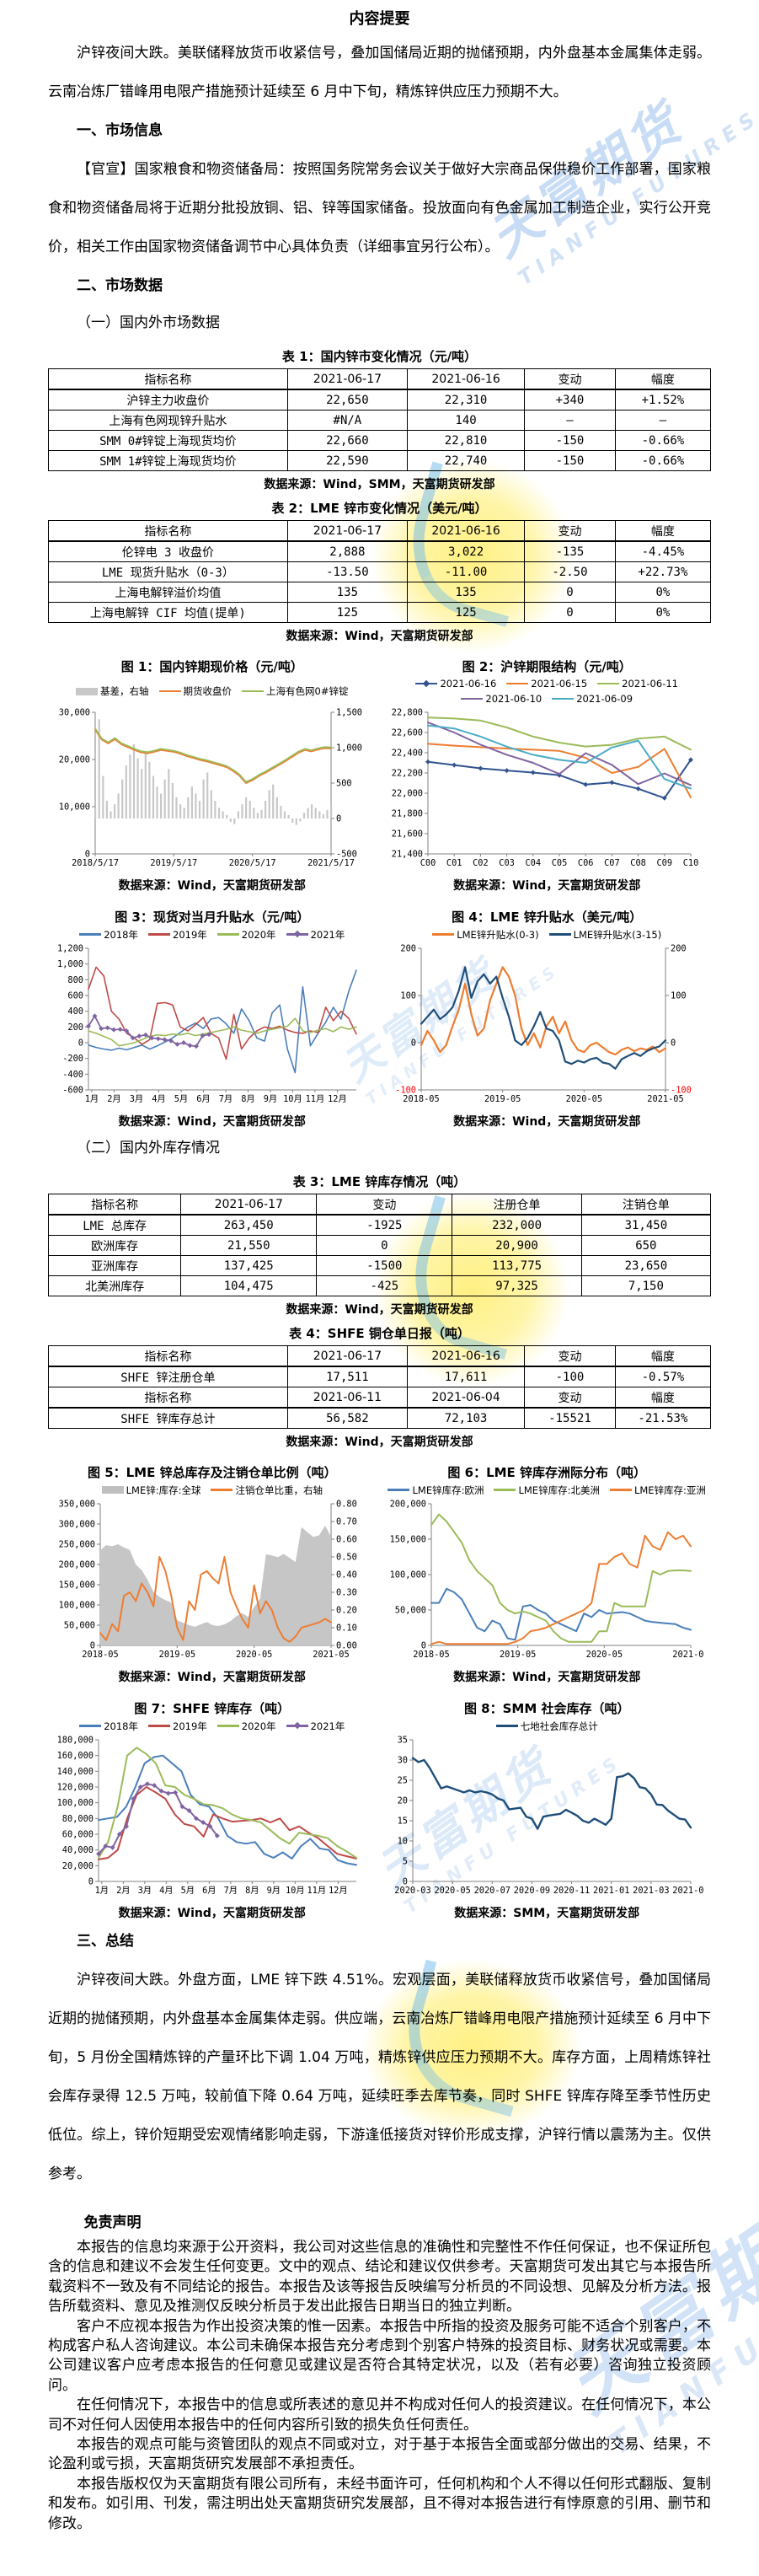 This screenshot has width=759, height=2576. I want to click on svg-text: -500, so click(346, 855).